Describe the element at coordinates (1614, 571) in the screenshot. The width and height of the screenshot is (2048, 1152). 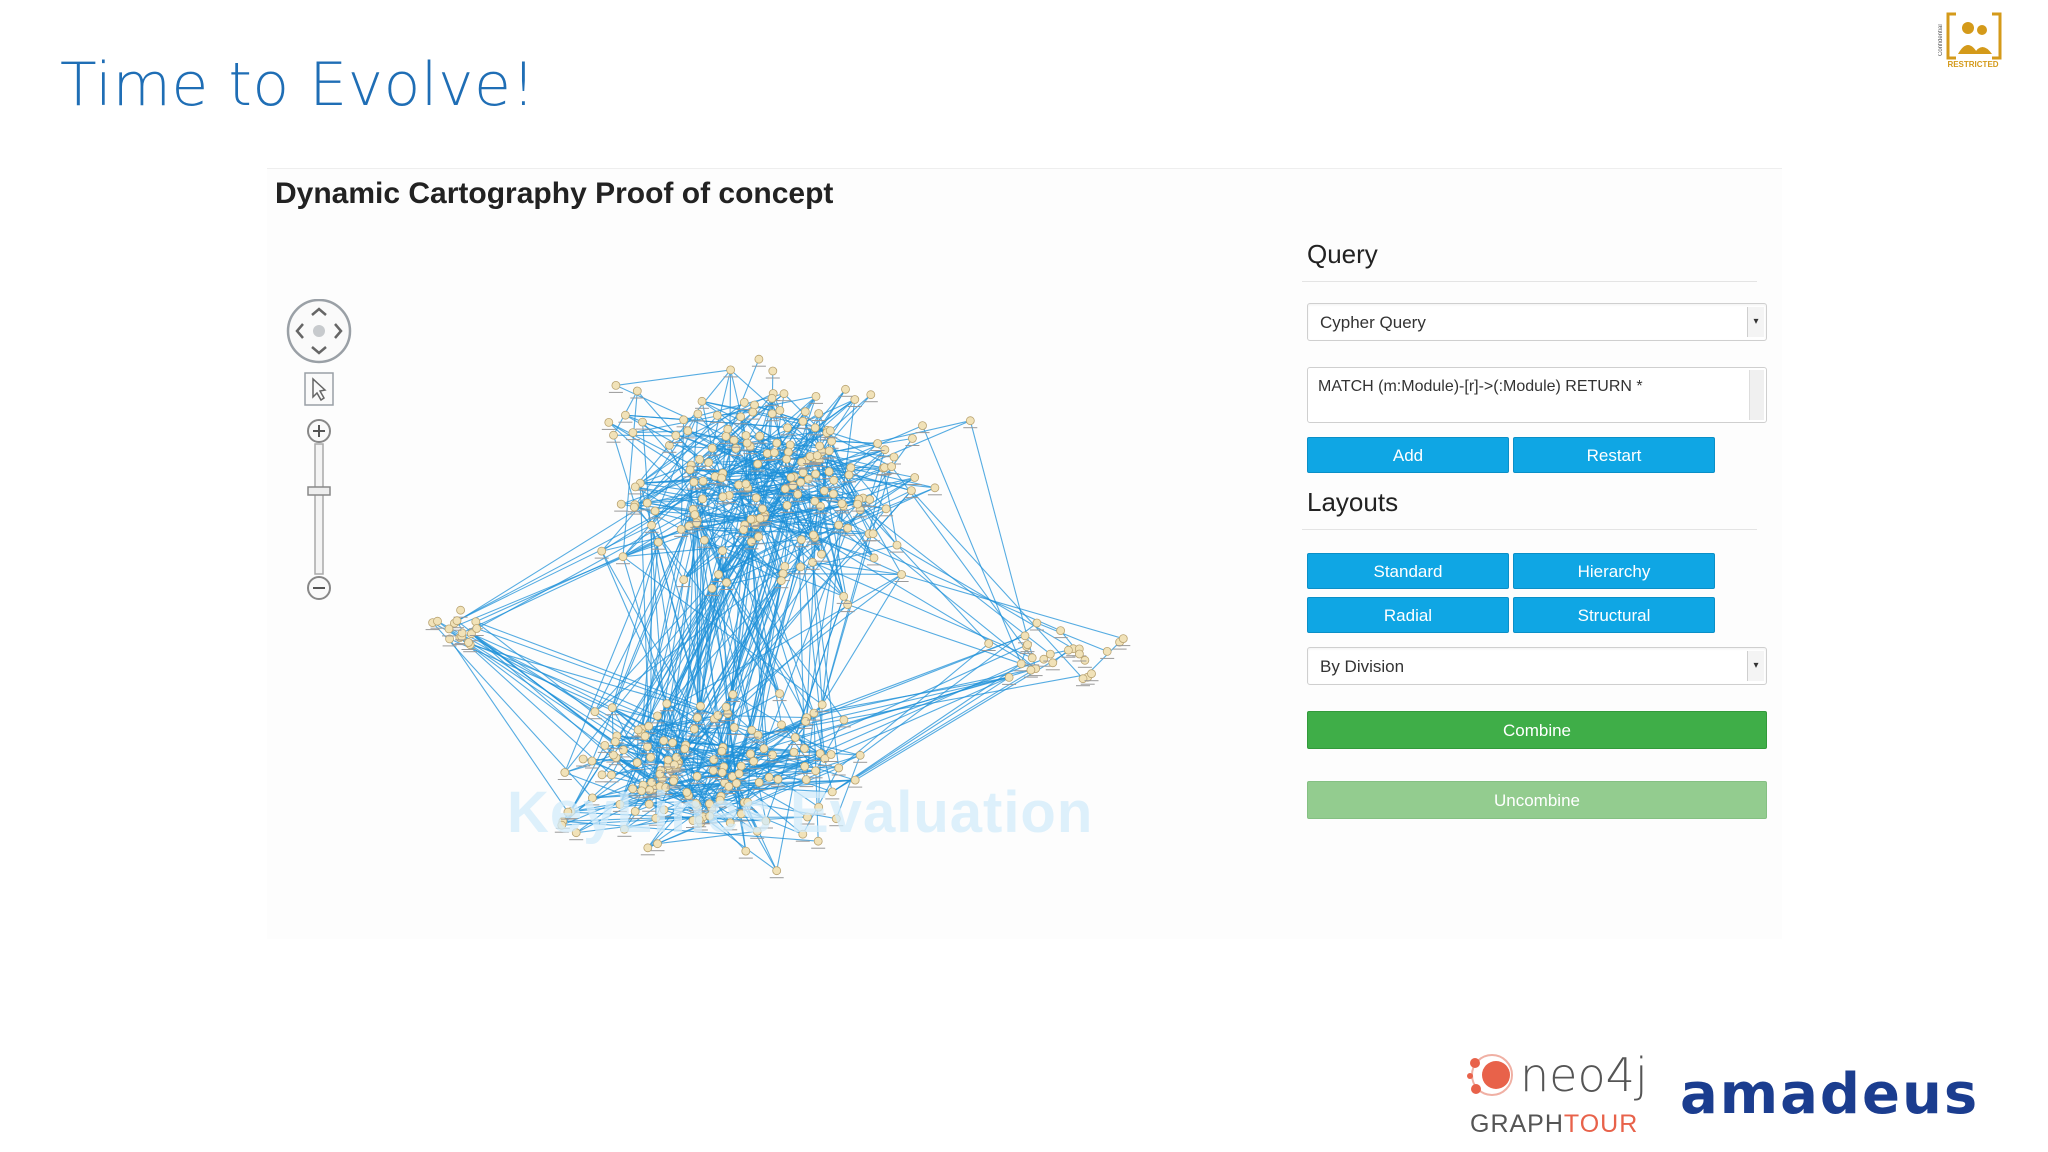
I see `hierarchy-layout-button: Hierarchy` at that location.